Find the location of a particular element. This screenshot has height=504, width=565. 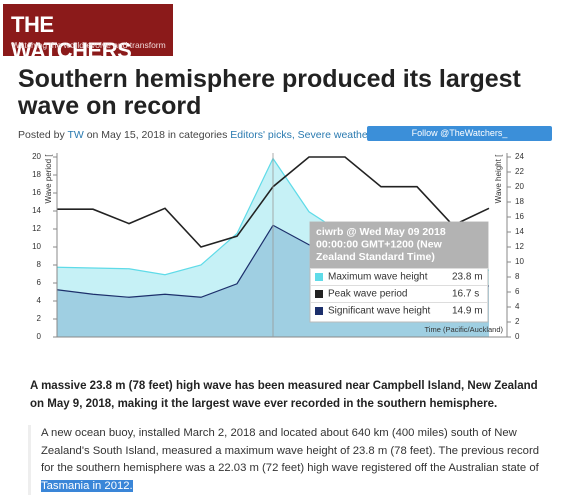

y2-tick-label: 16 is located at coordinates (519, 216).